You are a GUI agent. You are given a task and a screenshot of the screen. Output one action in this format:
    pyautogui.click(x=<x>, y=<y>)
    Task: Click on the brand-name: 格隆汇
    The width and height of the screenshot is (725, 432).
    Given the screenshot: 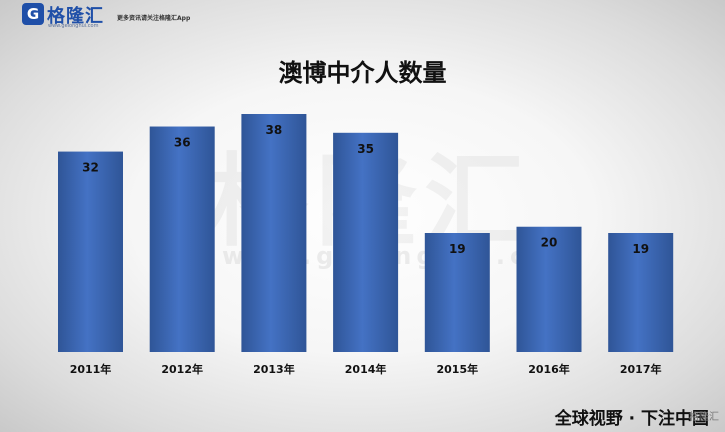 What is the action you would take?
    pyautogui.click(x=75, y=16)
    